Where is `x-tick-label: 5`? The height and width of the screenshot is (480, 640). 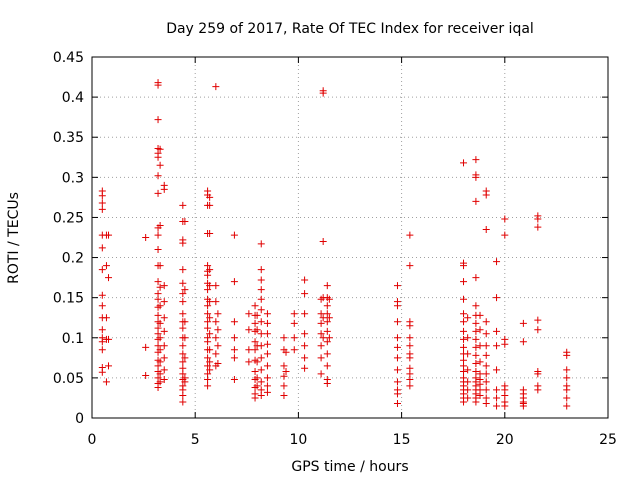
x-tick-label: 5 is located at coordinates (195, 440).